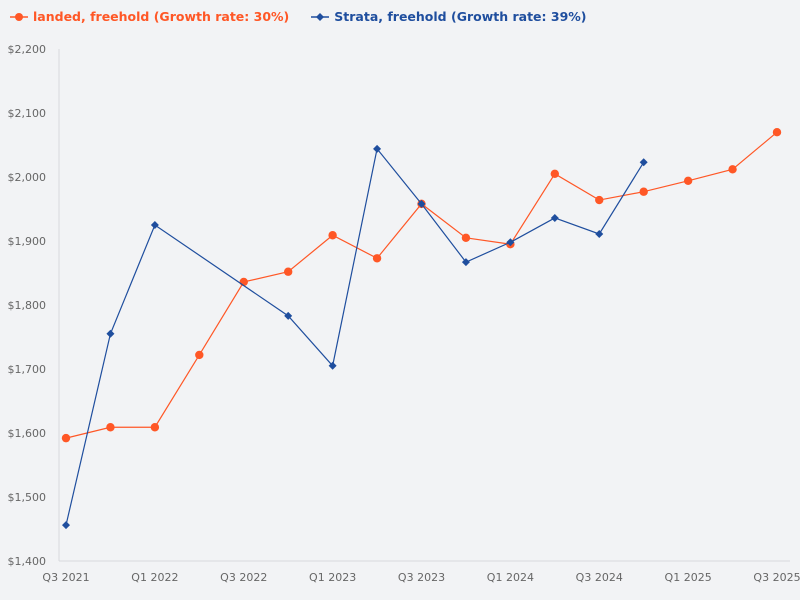 This screenshot has width=800, height=600. What do you see at coordinates (332, 577) in the screenshot?
I see `x-tick-label: Q1 2023` at bounding box center [332, 577].